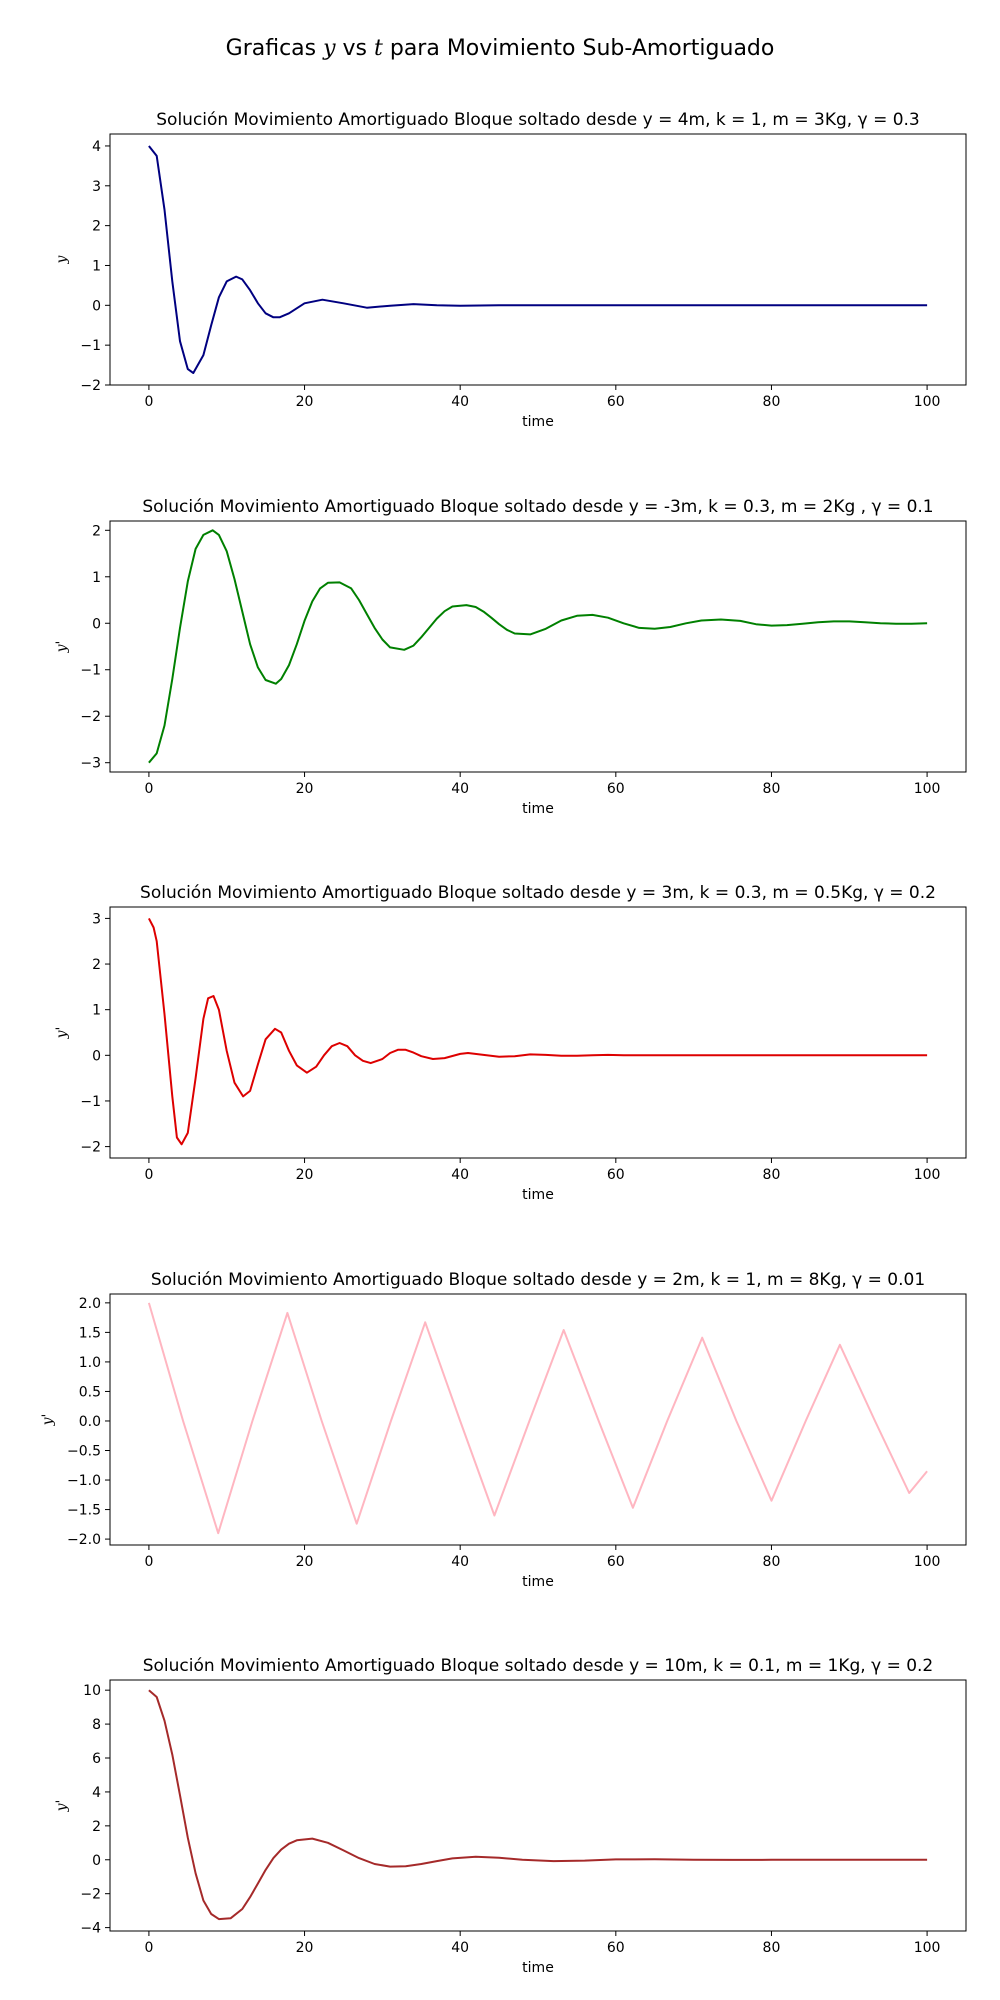 This screenshot has width=1000, height=2000. I want to click on y-tick-label: 6, so click(96, 1759).